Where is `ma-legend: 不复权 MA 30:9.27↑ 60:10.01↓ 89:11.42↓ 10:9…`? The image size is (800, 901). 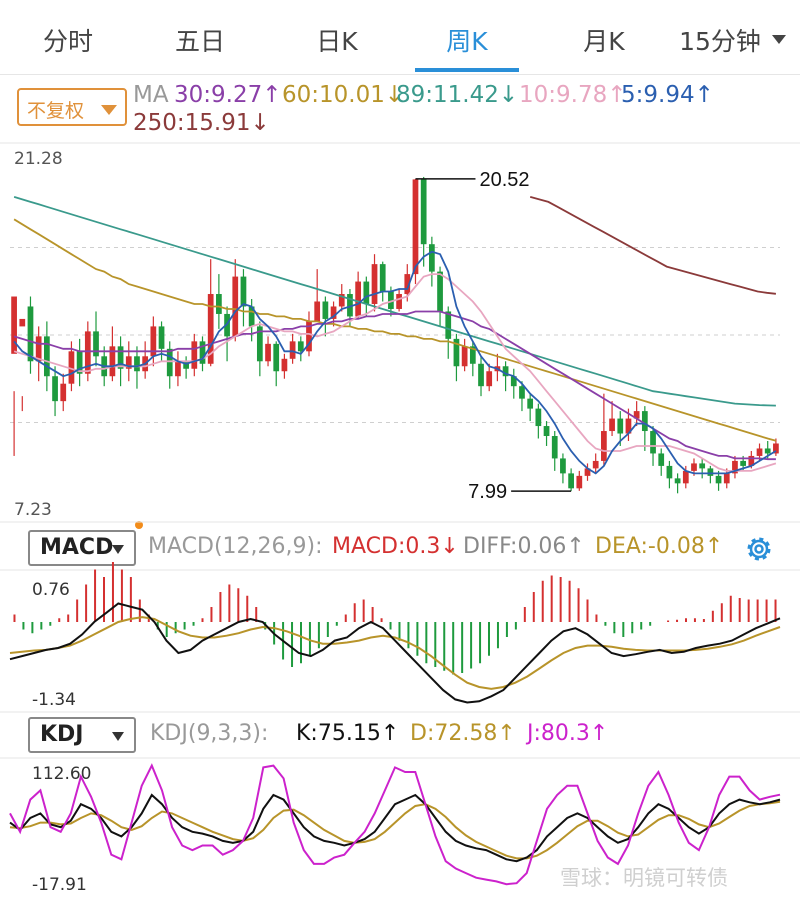
ma-legend: 不复权 MA 30:9.27↑ 60:10.01↓ 89:11.42↓ 10:9… is located at coordinates (400, 108).